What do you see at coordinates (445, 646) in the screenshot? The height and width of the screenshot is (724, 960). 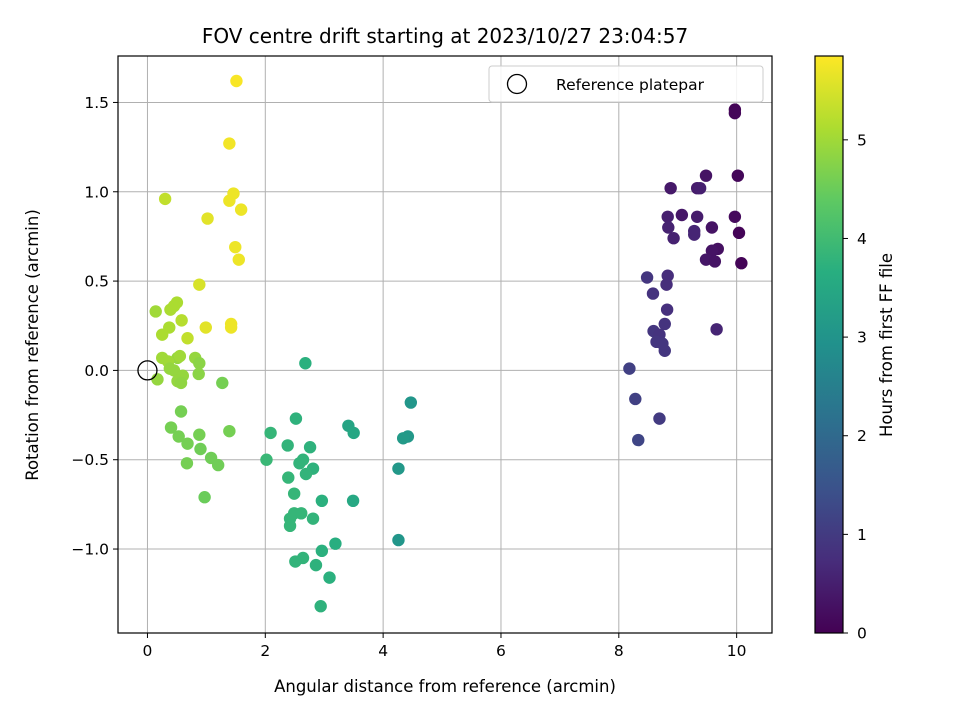 I see `x-axis-ticks: 0 2 4 6 8 10` at bounding box center [445, 646].